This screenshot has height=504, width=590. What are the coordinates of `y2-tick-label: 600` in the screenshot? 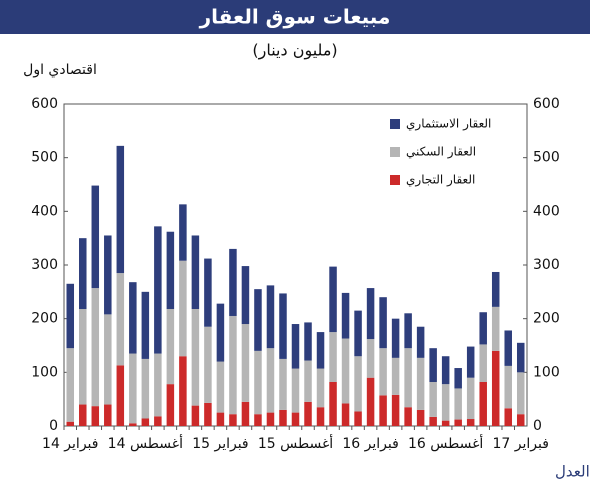 It's located at (546, 104).